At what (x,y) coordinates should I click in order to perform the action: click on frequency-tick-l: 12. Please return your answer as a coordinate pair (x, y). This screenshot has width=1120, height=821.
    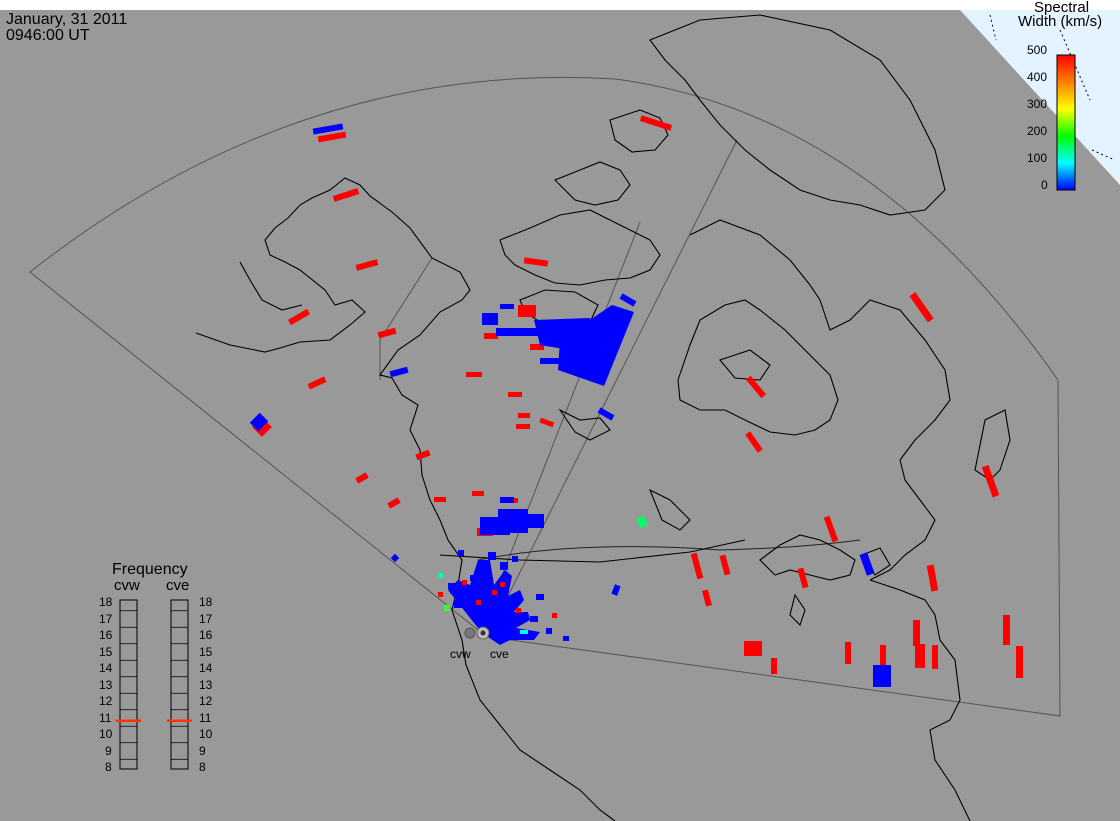
    Looking at the image, I should click on (106, 701).